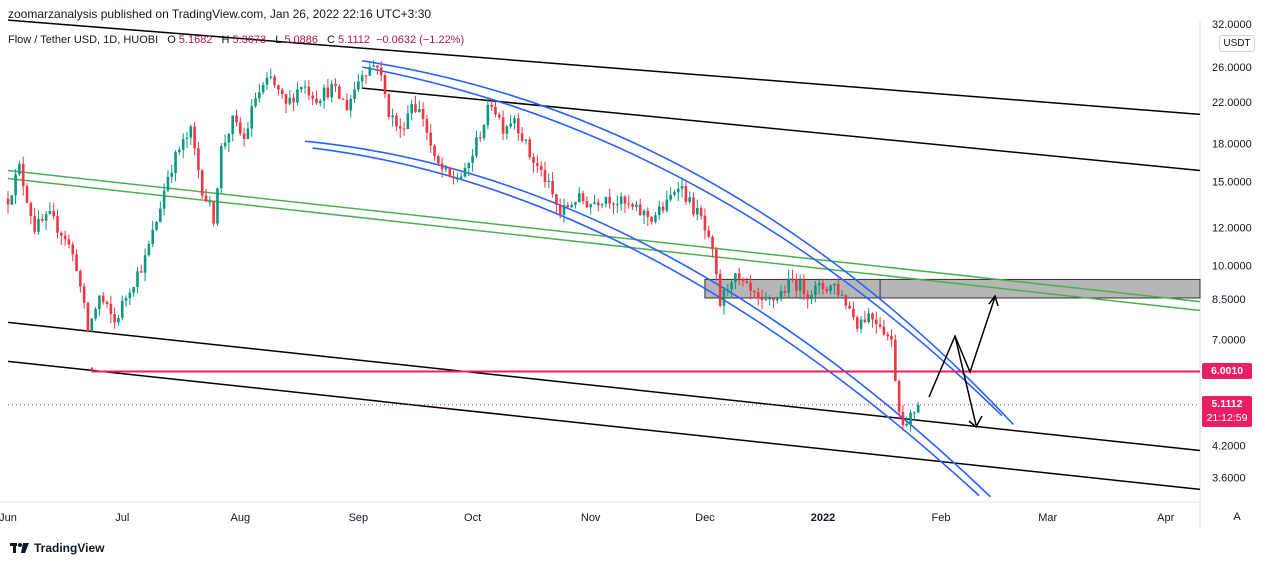 This screenshot has height=566, width=1280. What do you see at coordinates (8, 518) in the screenshot?
I see `x-tick-0: Jun` at bounding box center [8, 518].